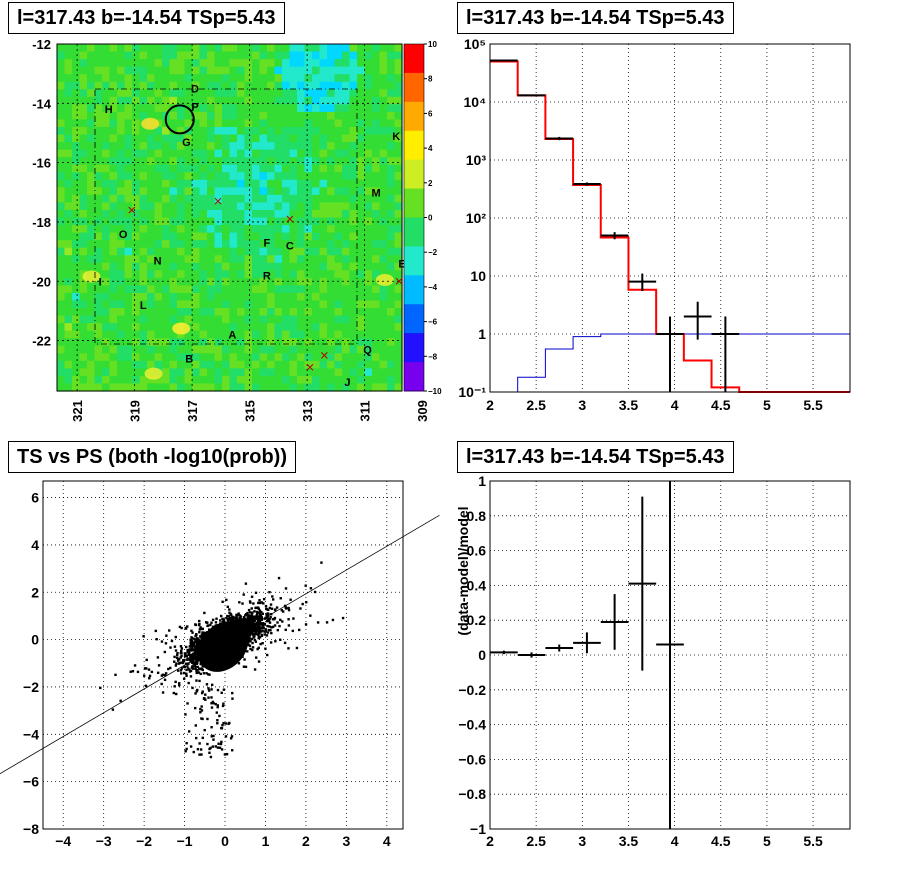 The image size is (898, 875). Describe the element at coordinates (482, 334) in the screenshot. I see `spectrum-y-tick-label: 1` at that location.